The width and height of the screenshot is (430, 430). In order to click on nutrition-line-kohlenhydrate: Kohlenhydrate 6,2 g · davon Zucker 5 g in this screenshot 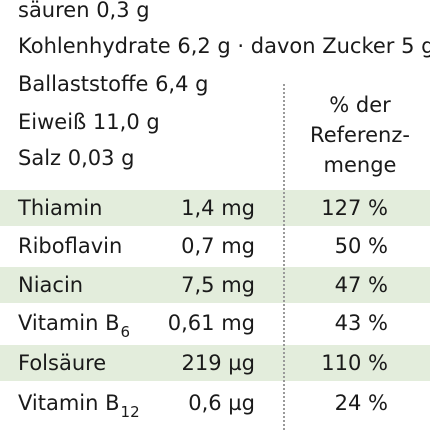, I will do `click(224, 46)`.